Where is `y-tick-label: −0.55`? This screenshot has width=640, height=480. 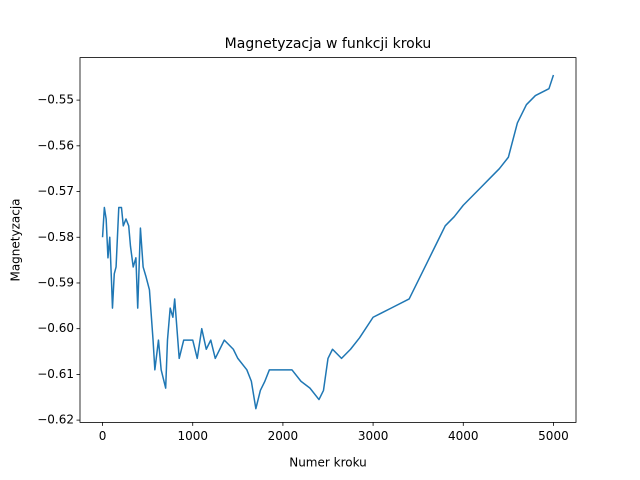 y-tick-label: −0.55 is located at coordinates (55, 100).